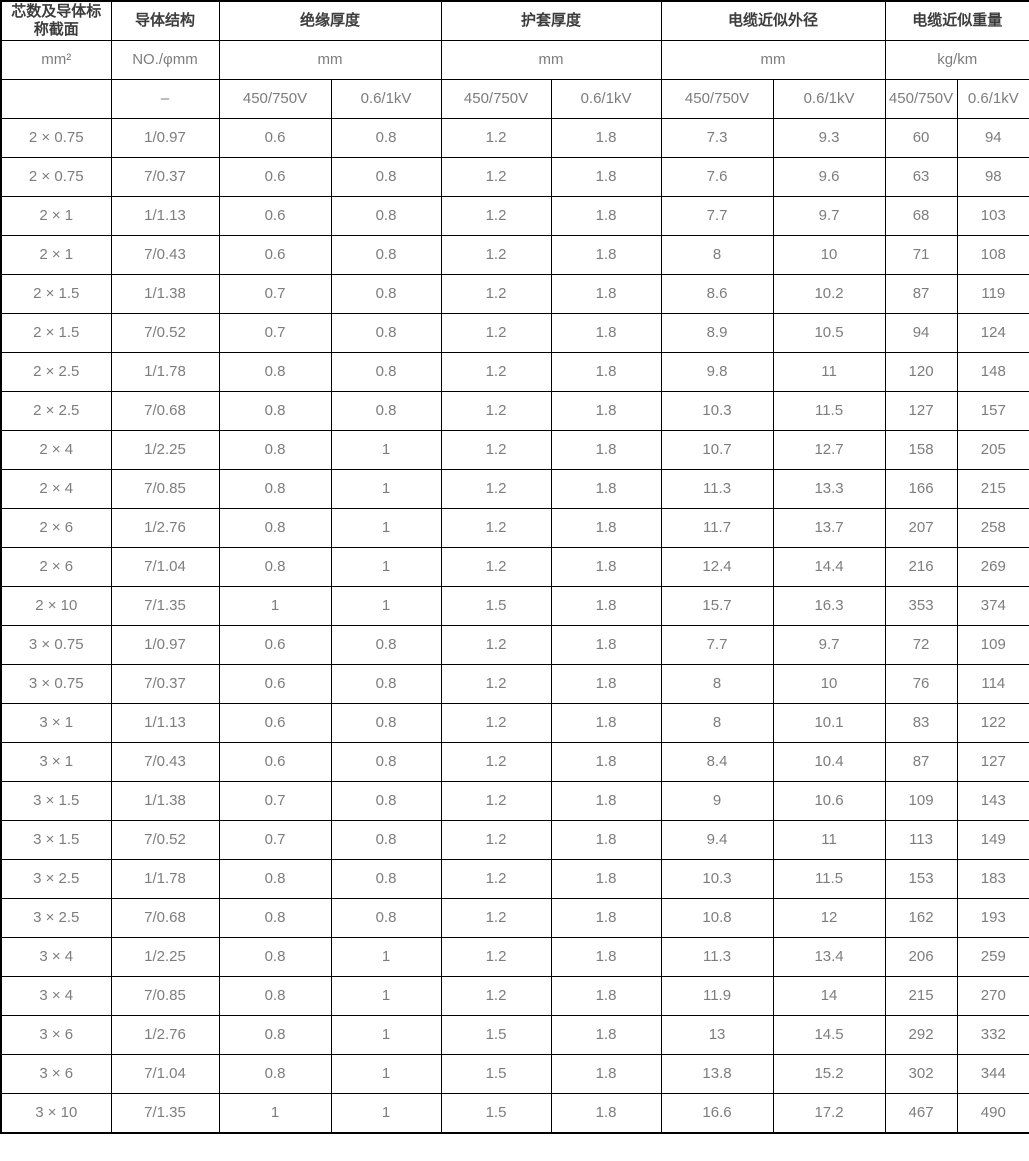 This screenshot has height=1161, width=1029. Describe the element at coordinates (514, 372) in the screenshot. I see `table-row: 2 × 2.5 1/1.78 0.8 0.8 1.2 1.8 9.8 11 120 148` at that location.